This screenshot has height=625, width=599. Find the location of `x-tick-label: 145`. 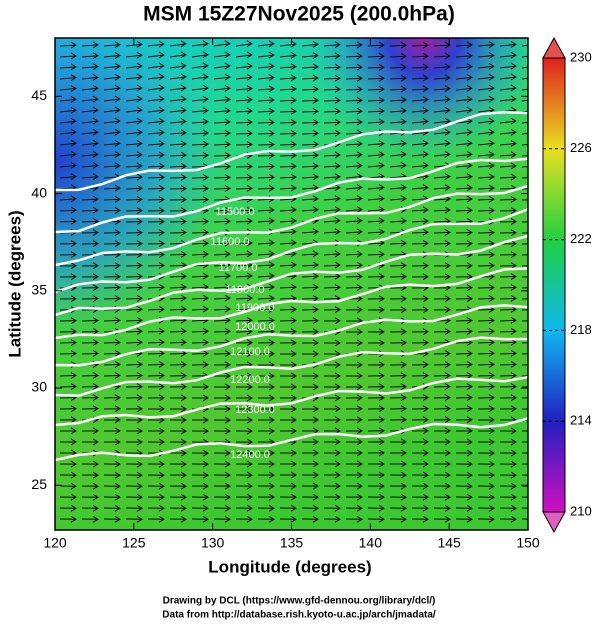

x-tick-label: 145 is located at coordinates (449, 543).